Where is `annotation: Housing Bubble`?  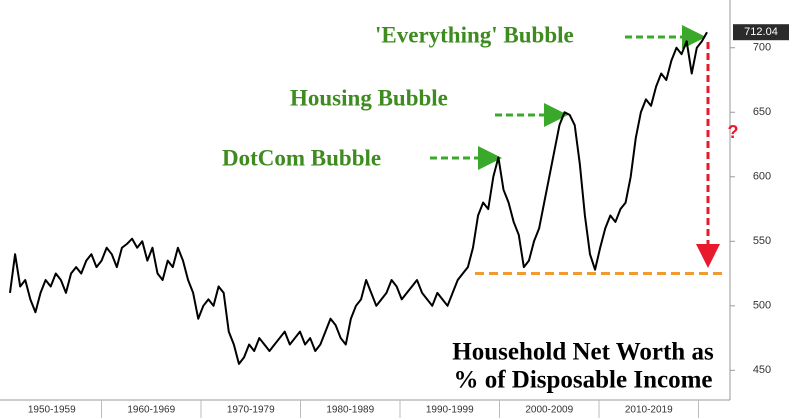
annotation: Housing Bubble is located at coordinates (369, 97).